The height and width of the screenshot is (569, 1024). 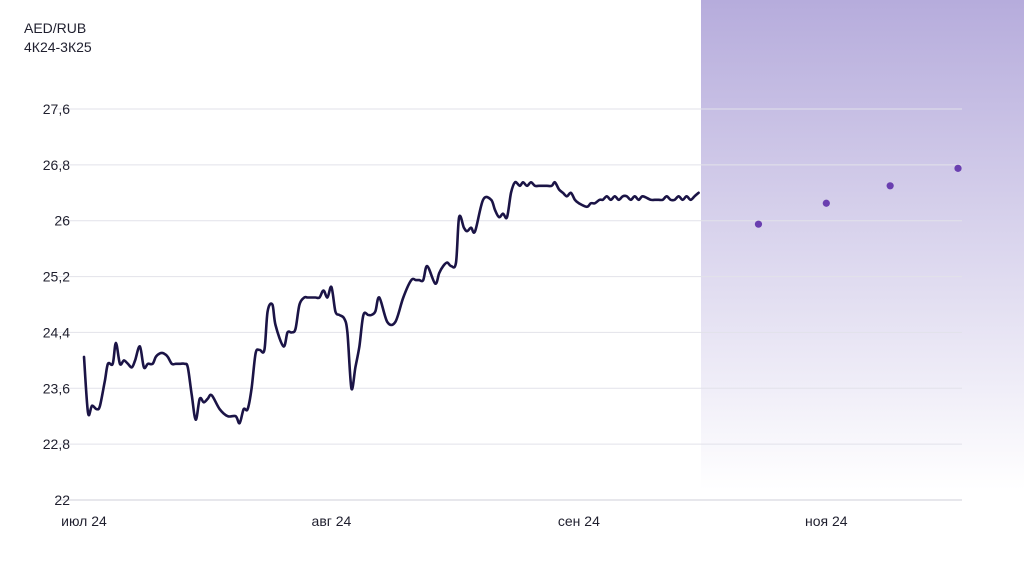 I want to click on y-tick-label: 24,4, so click(x=56, y=332).